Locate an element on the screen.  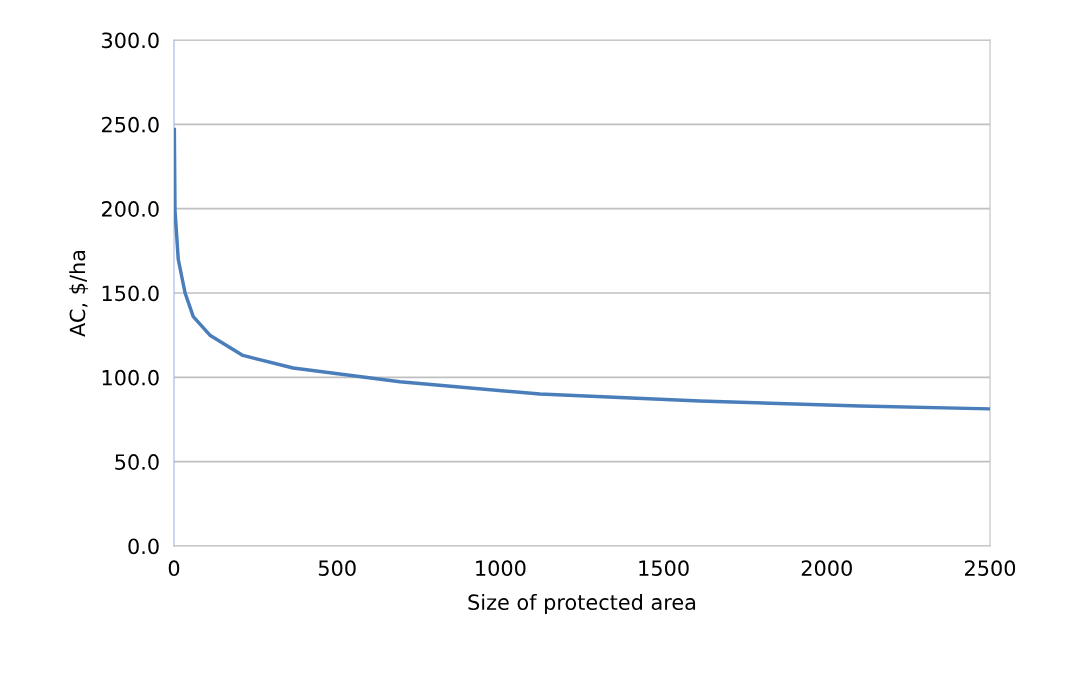
x-axis-title: Size of protected area is located at coordinates (582, 604).